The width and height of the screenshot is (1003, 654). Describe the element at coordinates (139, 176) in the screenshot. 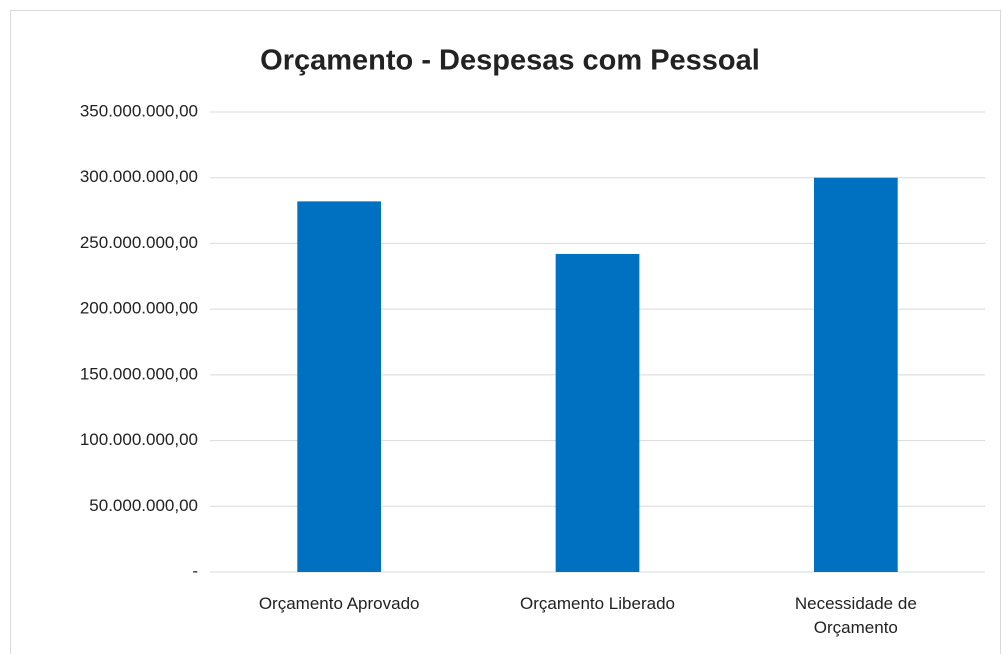

I see `y-tick-label: 300.000.000,00` at that location.